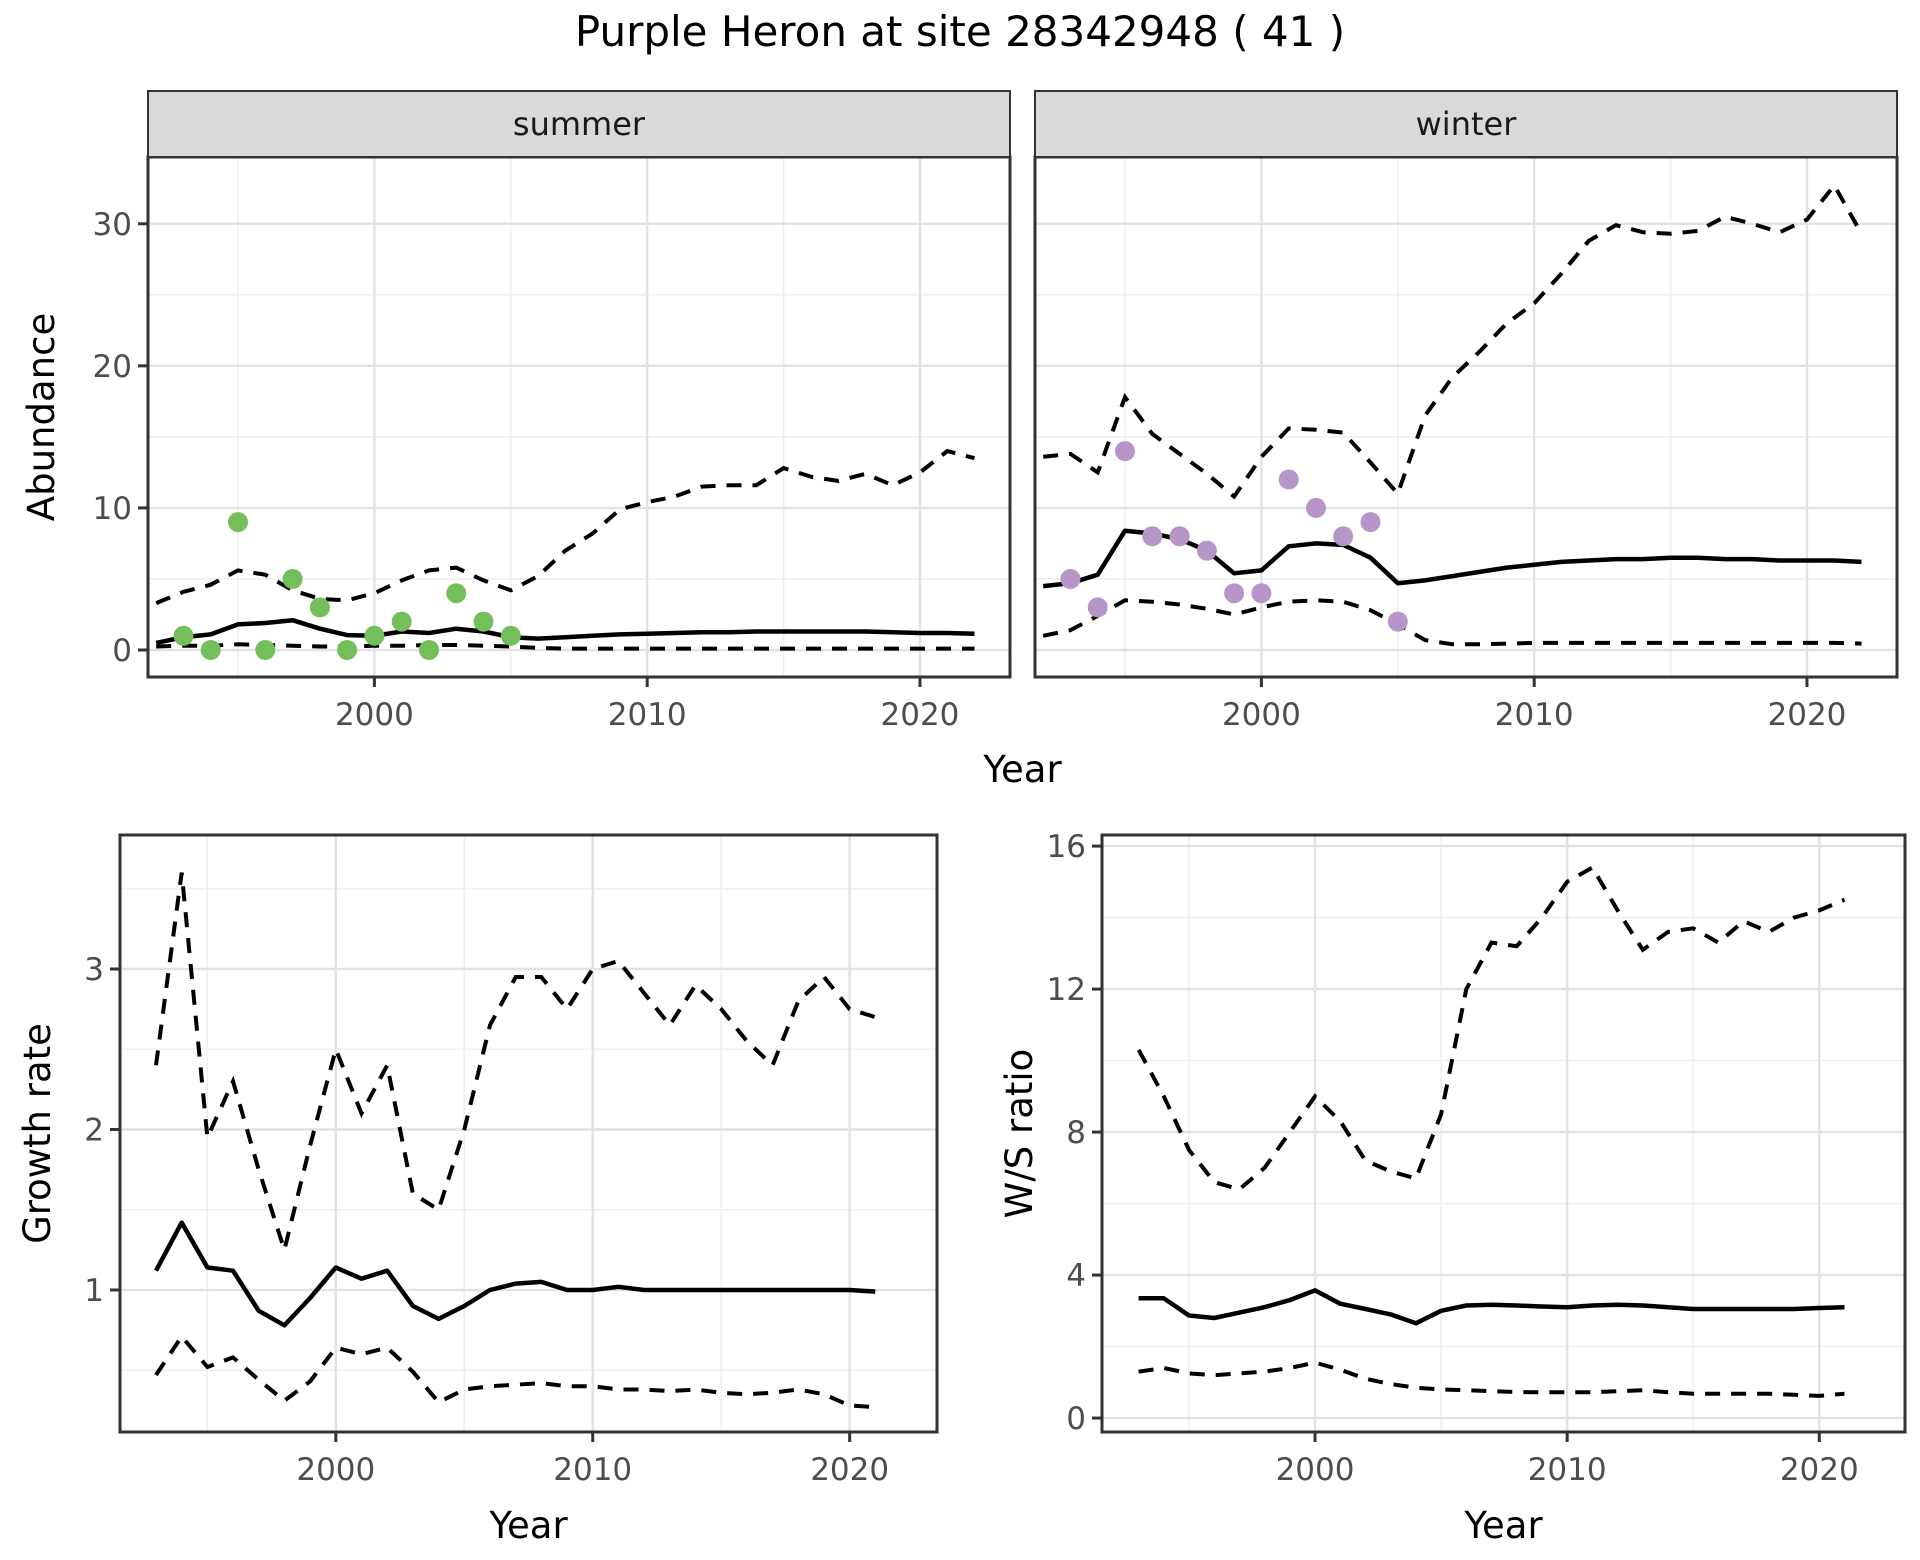 This screenshot has width=1920, height=1560. I want to click on ws-y-axis-title: W/S ratio, so click(1019, 1134).